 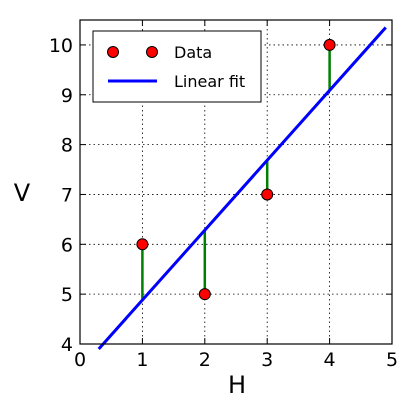 I want to click on x-tick-labels: 0 1 2 3 4 5, so click(x=236, y=360).